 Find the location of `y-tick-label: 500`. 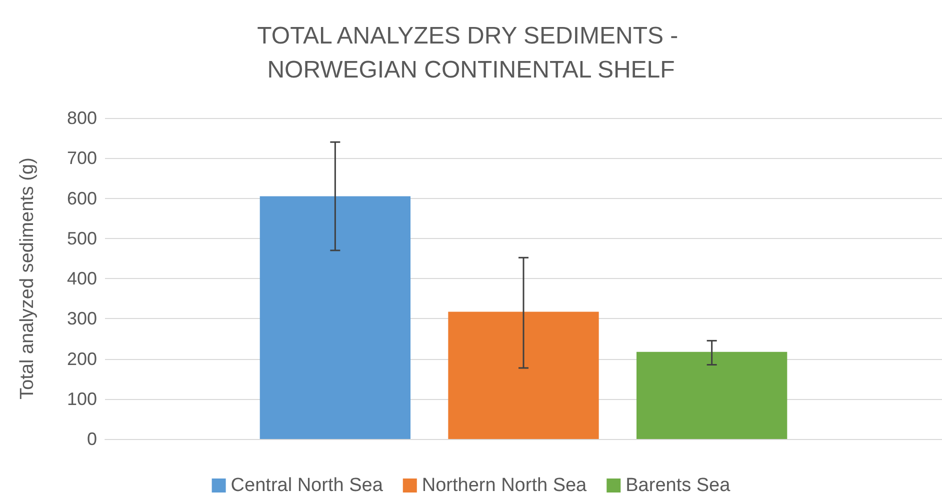

y-tick-label: 500 is located at coordinates (81, 238).